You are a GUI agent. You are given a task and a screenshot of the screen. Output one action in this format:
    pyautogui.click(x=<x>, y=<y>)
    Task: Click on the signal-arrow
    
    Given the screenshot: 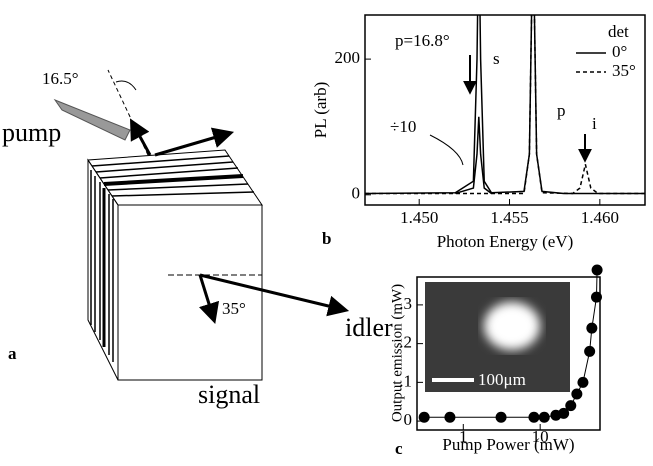 What is the action you would take?
    pyautogui.click(x=209, y=299)
    